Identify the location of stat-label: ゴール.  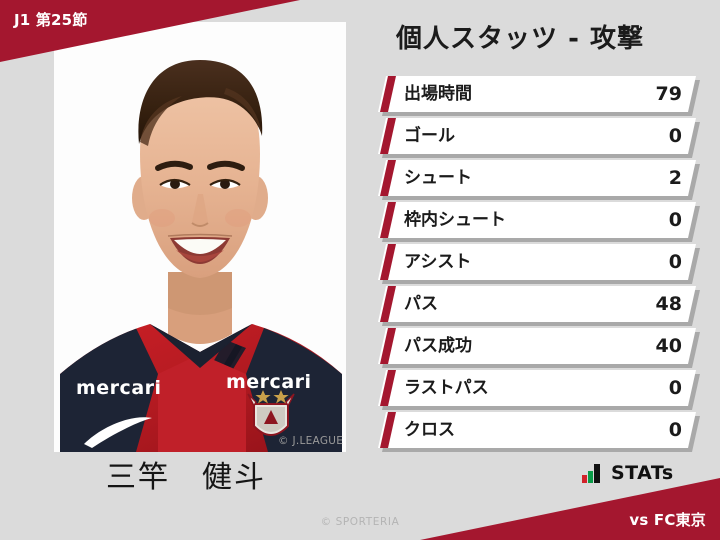
(429, 136).